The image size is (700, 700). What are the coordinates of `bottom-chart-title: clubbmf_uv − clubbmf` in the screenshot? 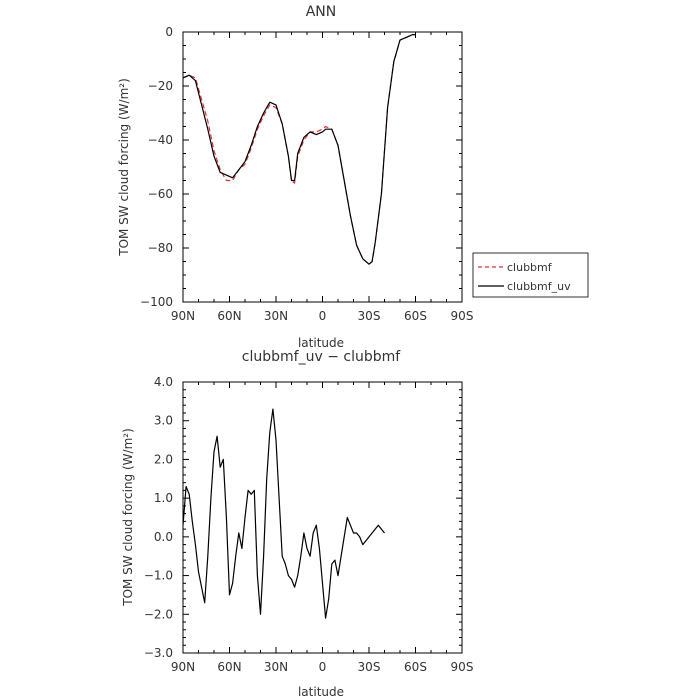 It's located at (321, 357).